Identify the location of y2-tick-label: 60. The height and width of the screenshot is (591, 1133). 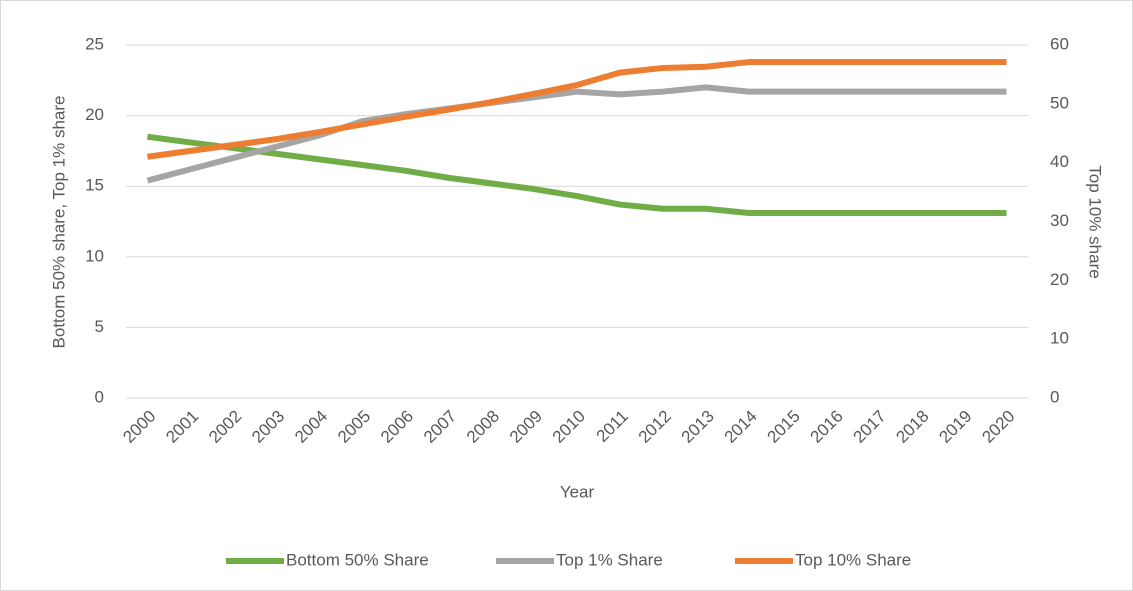
(1059, 43).